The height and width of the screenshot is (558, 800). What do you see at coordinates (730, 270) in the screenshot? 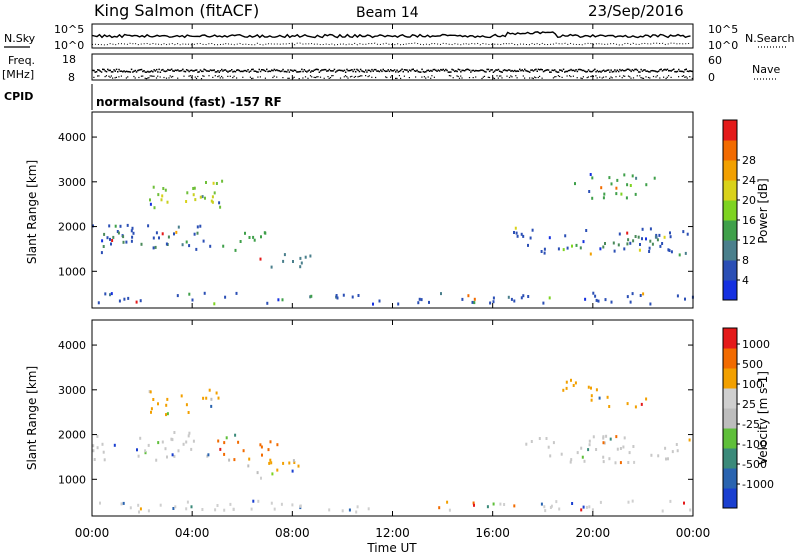
I see `colorbar-segment` at bounding box center [730, 270].